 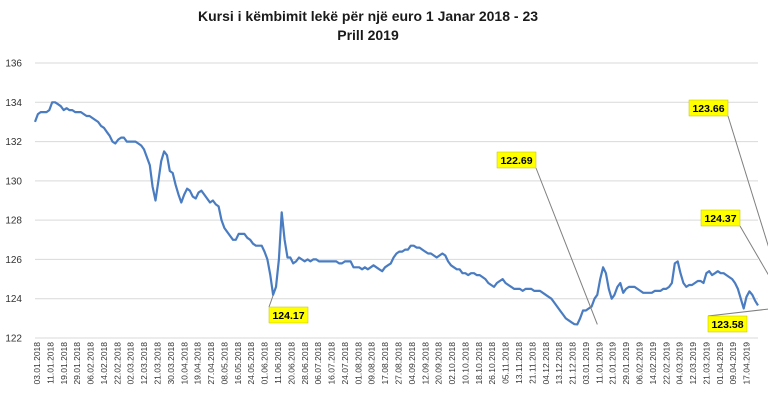 What do you see at coordinates (613, 363) in the screenshot?
I see `x-tick-label: 21.01.2019` at bounding box center [613, 363].